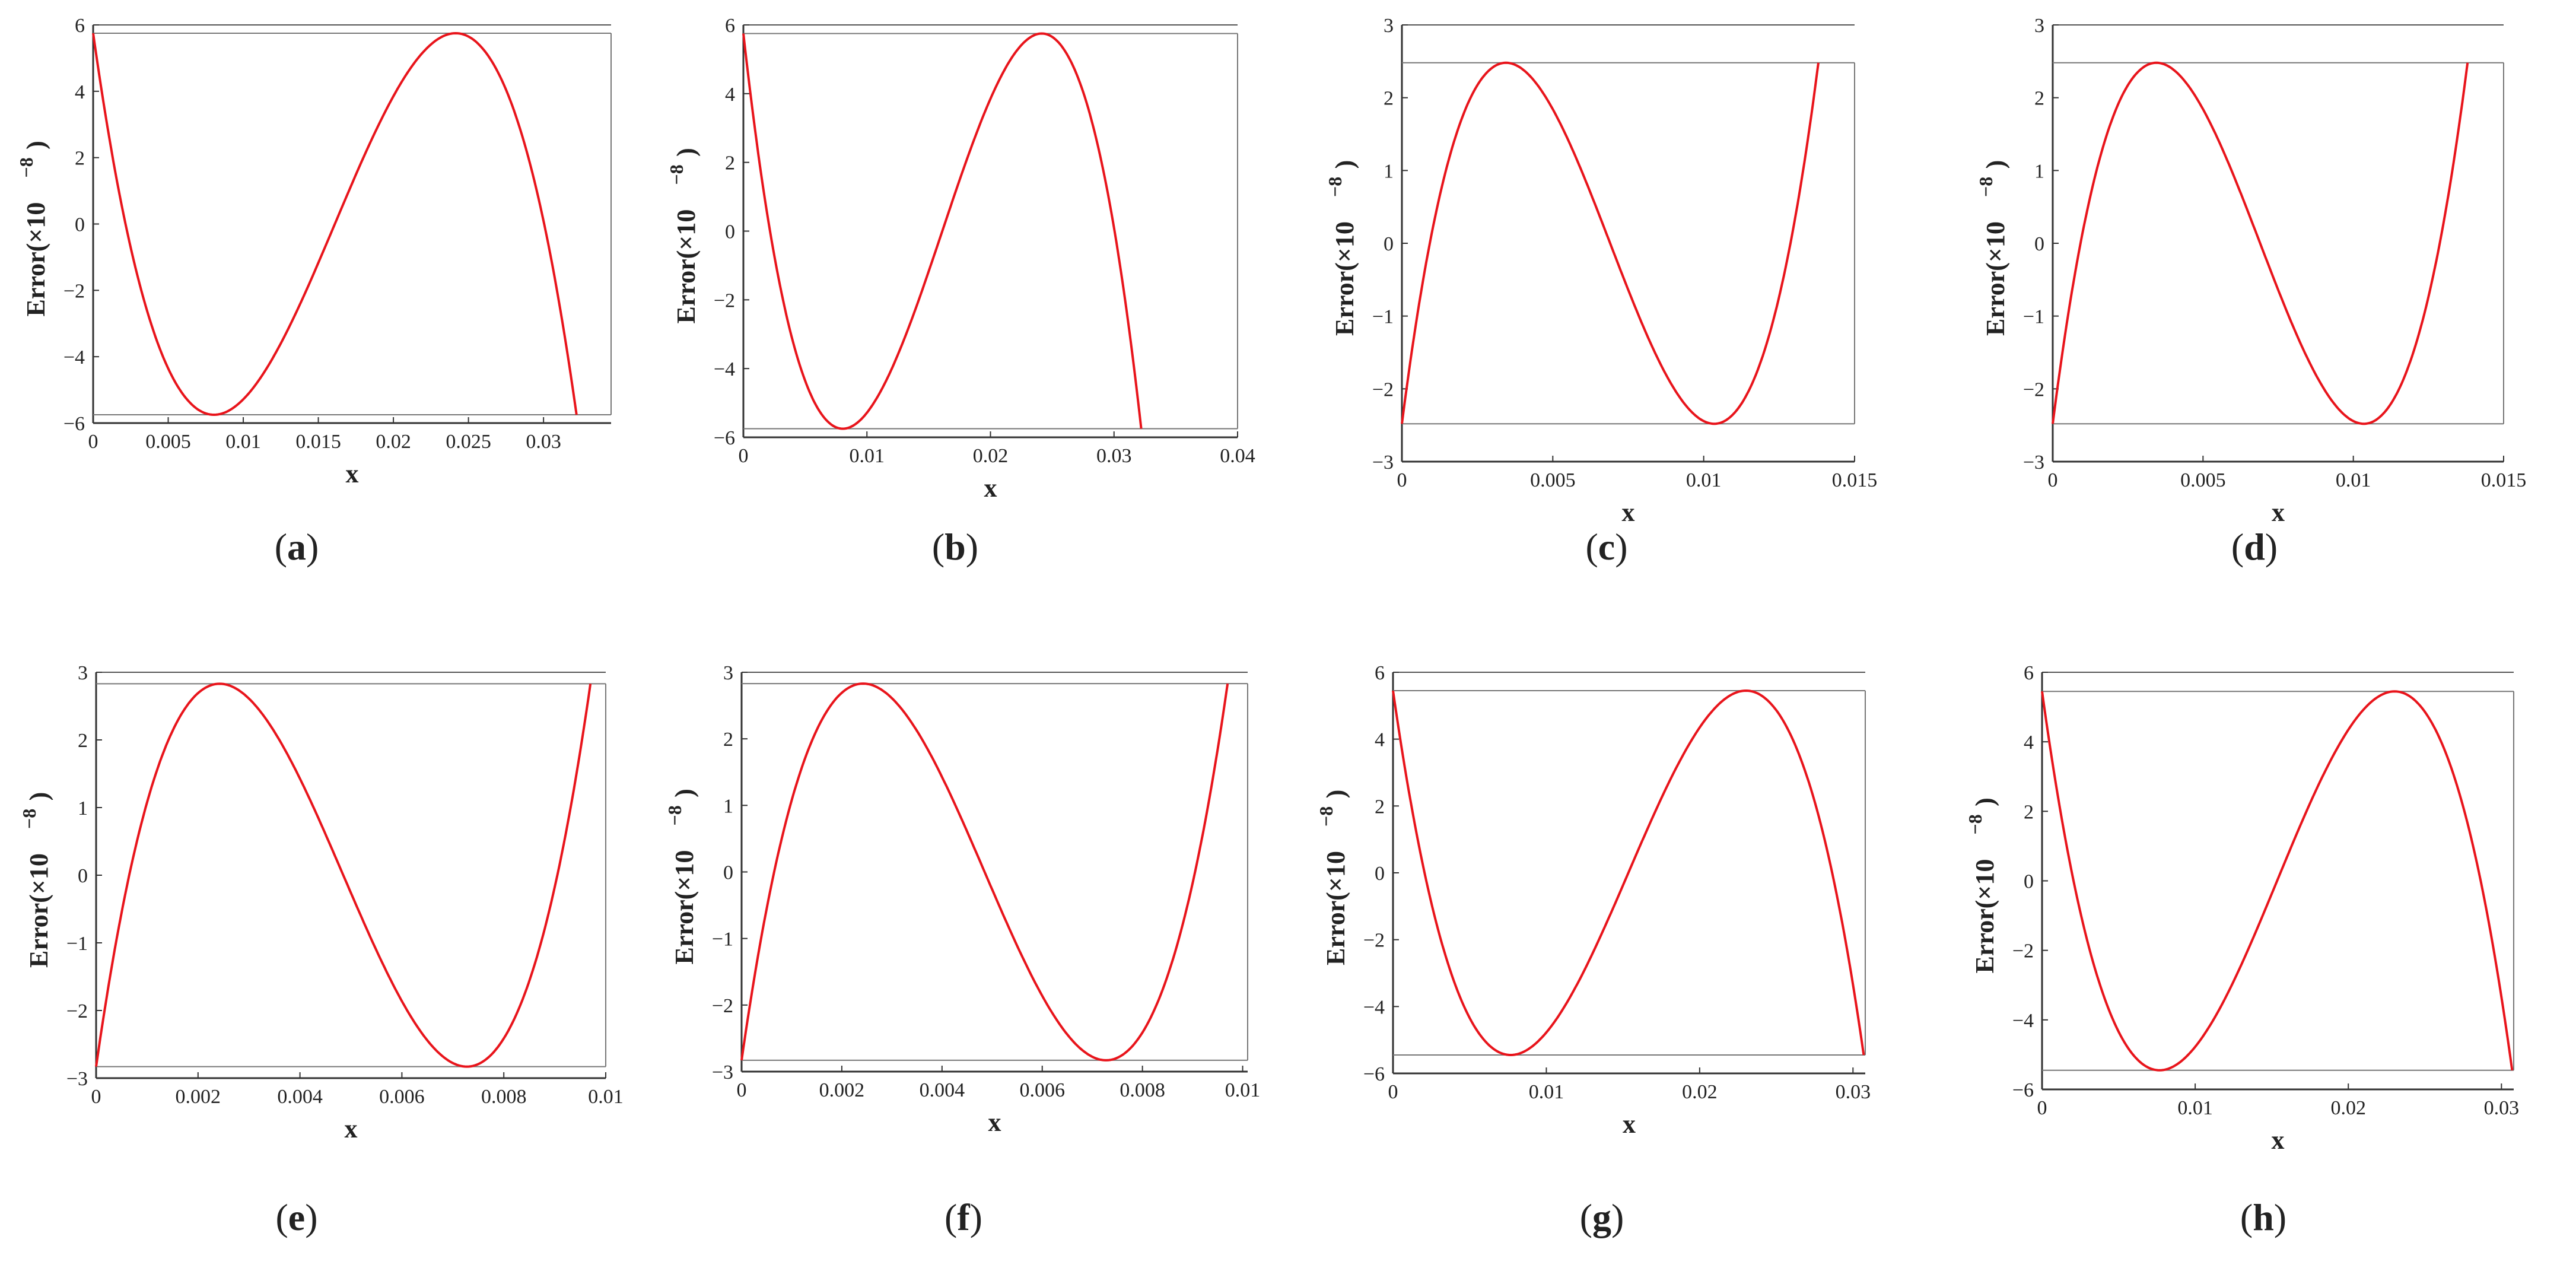  What do you see at coordinates (343, 875) in the screenshot?
I see `error-curve-e` at bounding box center [343, 875].